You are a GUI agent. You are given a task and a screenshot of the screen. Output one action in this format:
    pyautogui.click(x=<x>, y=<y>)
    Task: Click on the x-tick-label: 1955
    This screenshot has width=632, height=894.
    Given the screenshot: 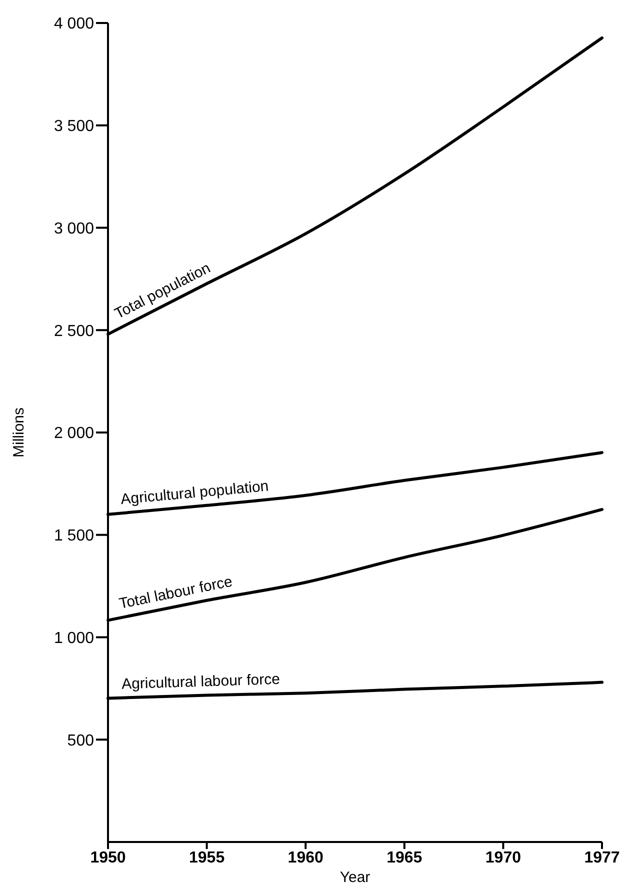 What is the action you would take?
    pyautogui.click(x=207, y=857)
    